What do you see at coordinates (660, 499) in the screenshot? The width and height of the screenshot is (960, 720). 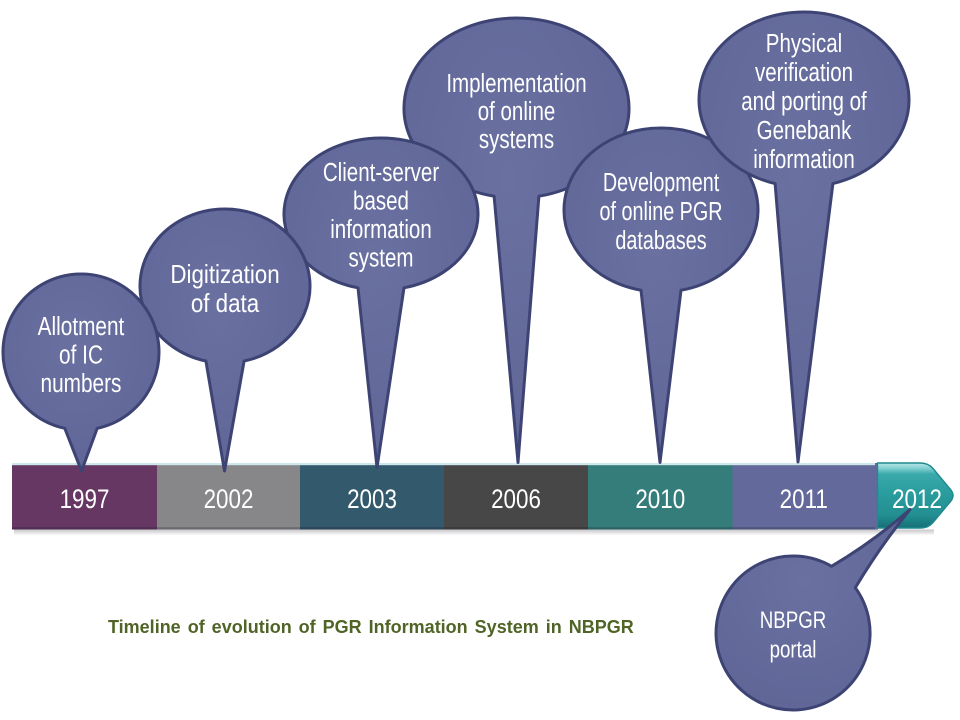 I see `svg-text: 2010` at bounding box center [660, 499].